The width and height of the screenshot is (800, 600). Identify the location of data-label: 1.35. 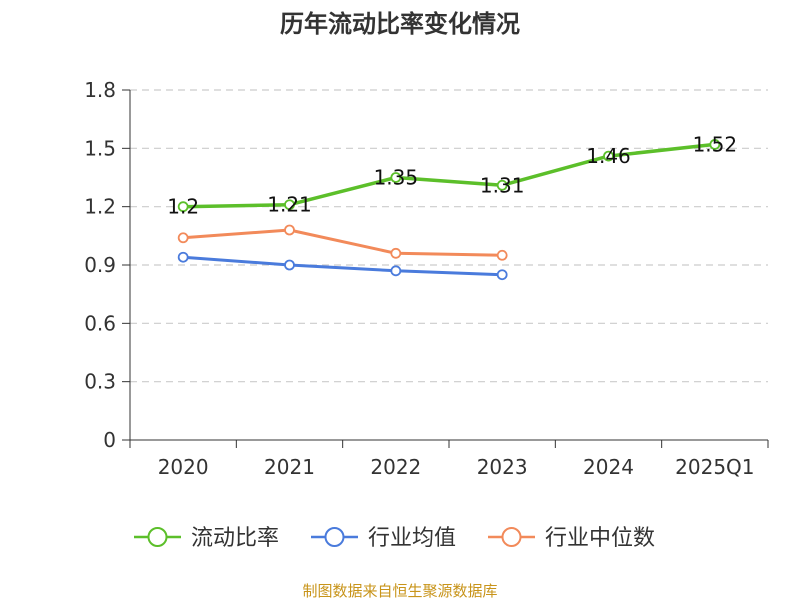
(396, 178).